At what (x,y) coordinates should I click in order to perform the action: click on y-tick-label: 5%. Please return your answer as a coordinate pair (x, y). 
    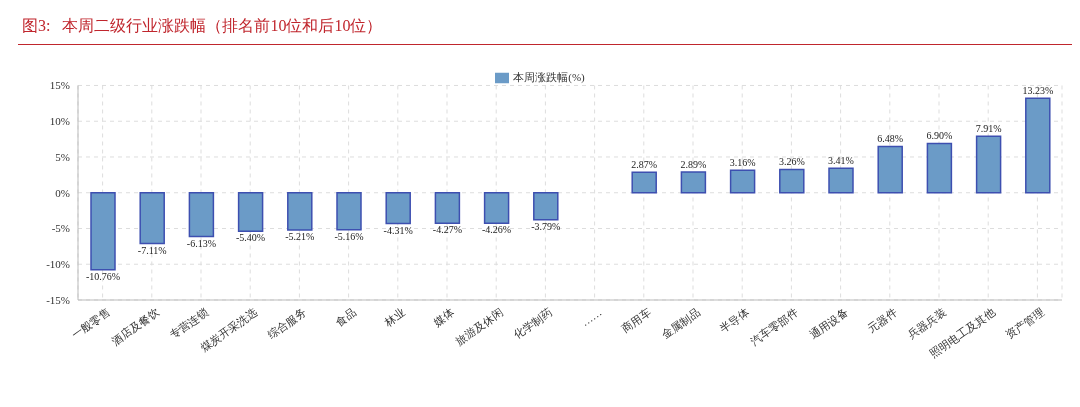
    Looking at the image, I should click on (62, 156).